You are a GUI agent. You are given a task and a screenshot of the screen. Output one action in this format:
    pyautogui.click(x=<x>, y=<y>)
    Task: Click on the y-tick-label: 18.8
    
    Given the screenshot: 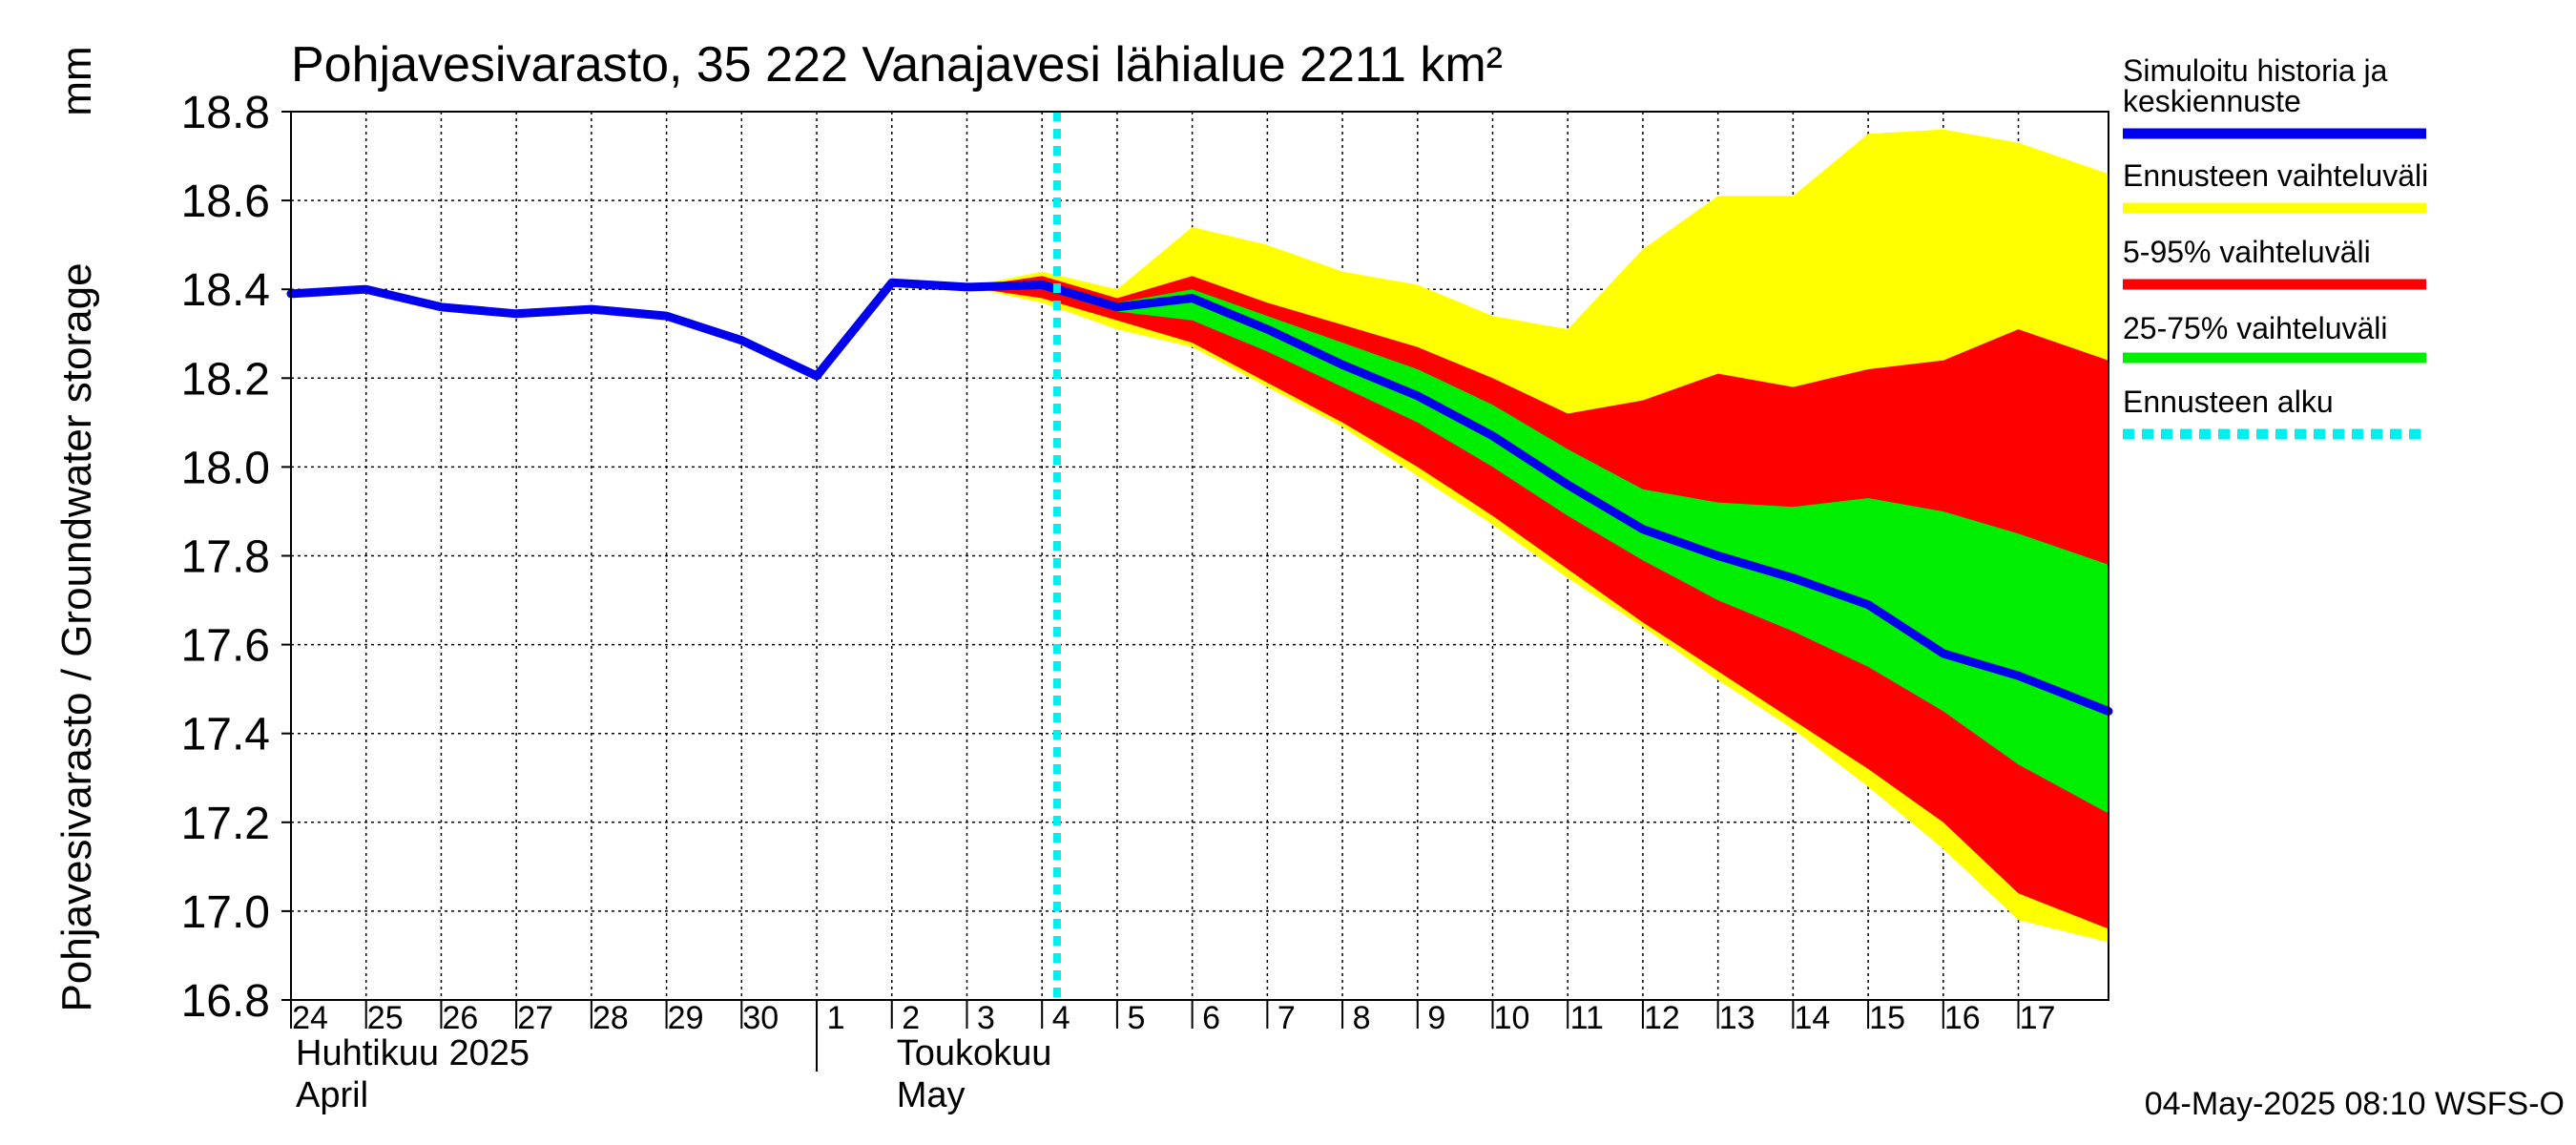 What is the action you would take?
    pyautogui.click(x=225, y=113)
    